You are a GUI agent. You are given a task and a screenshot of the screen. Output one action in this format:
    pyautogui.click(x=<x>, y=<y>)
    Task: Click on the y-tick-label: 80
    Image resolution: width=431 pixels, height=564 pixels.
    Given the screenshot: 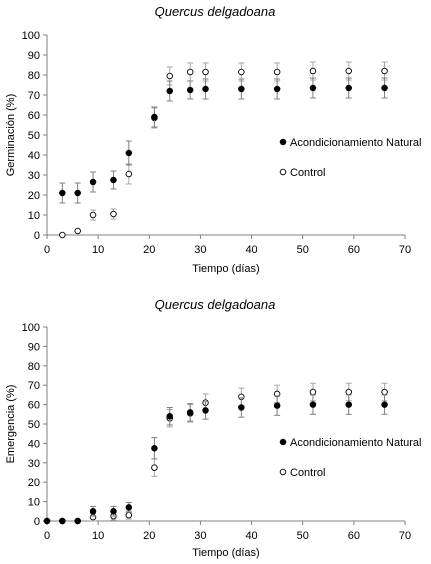 What is the action you would take?
    pyautogui.click(x=34, y=367)
    